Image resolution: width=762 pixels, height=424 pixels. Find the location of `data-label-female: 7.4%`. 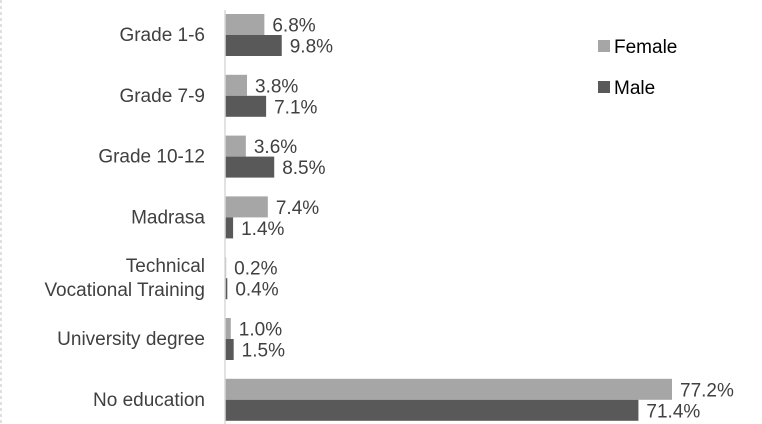

data-label-female: 7.4% is located at coordinates (297, 208).